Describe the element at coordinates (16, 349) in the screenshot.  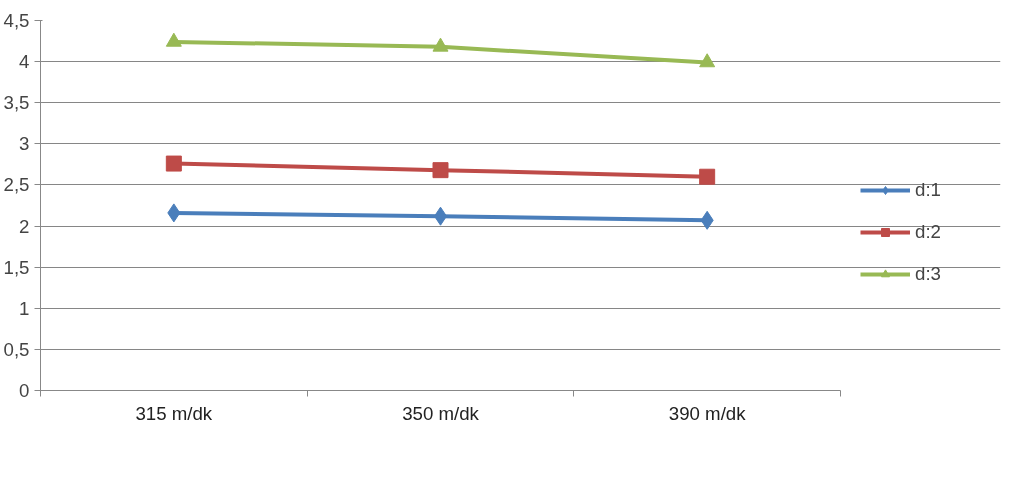
I see `y-tick-label: 0,5` at that location.